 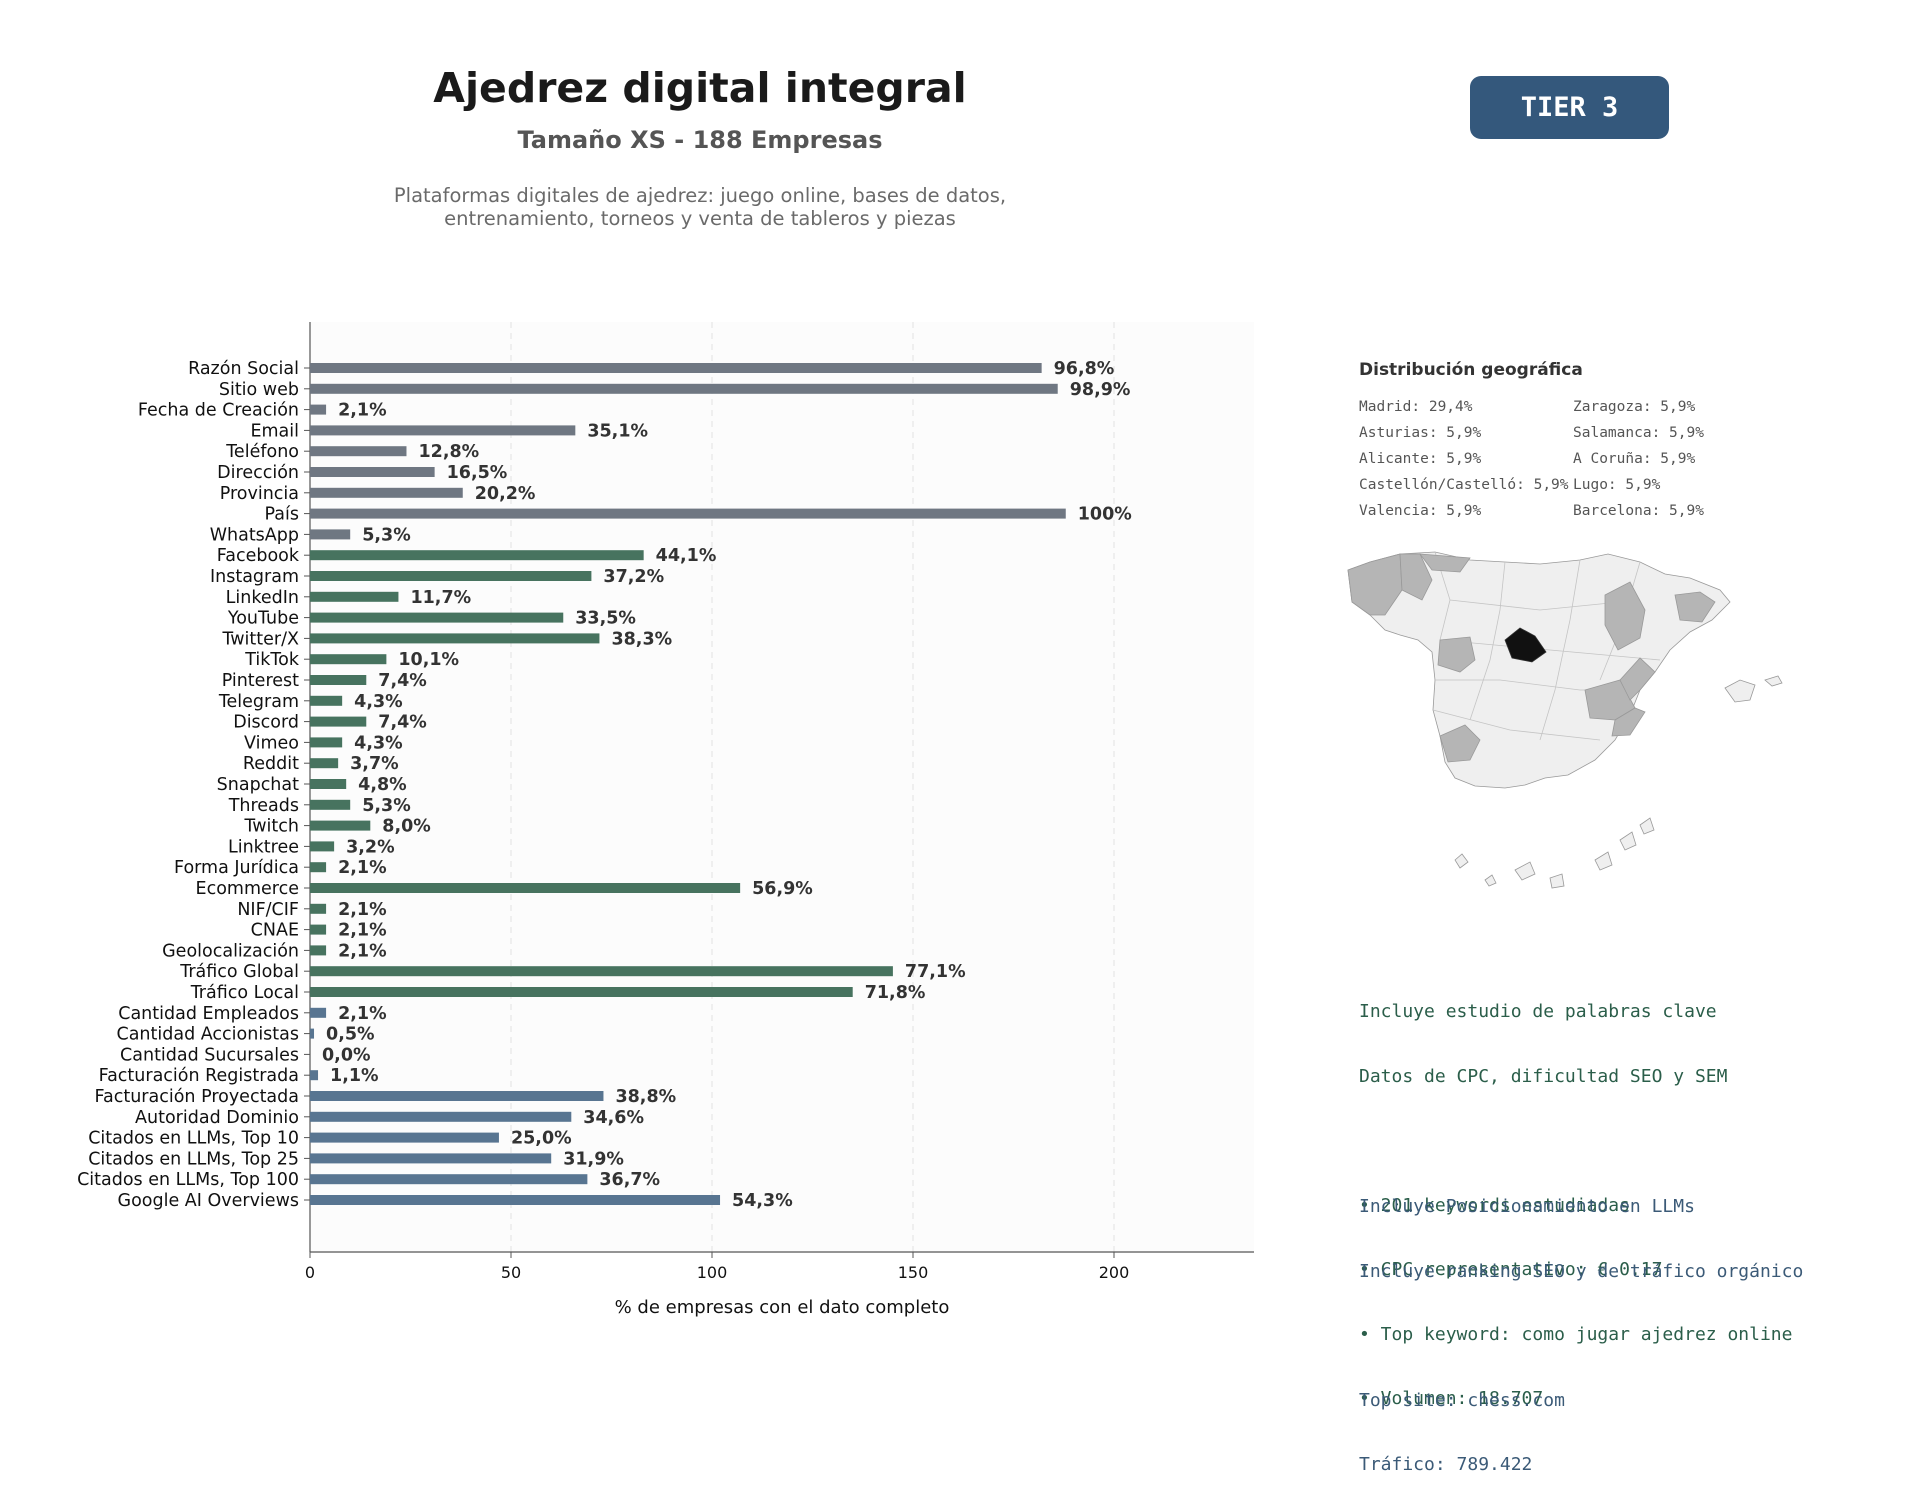 I want to click on bar-value-label: 38,8%, so click(x=645, y=1097).